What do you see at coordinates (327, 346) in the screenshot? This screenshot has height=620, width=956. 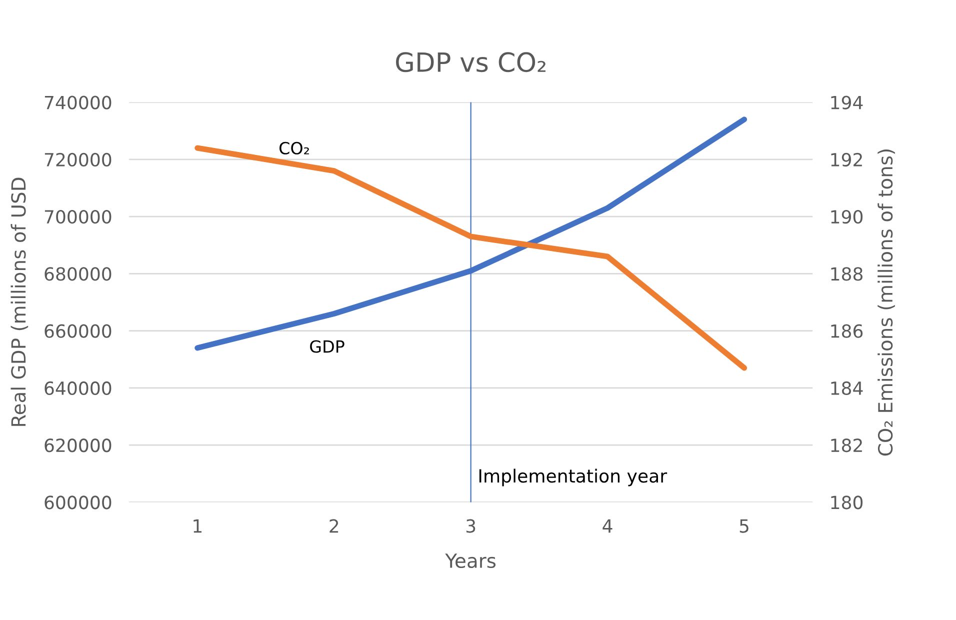 I see `series-label: GDP` at bounding box center [327, 346].